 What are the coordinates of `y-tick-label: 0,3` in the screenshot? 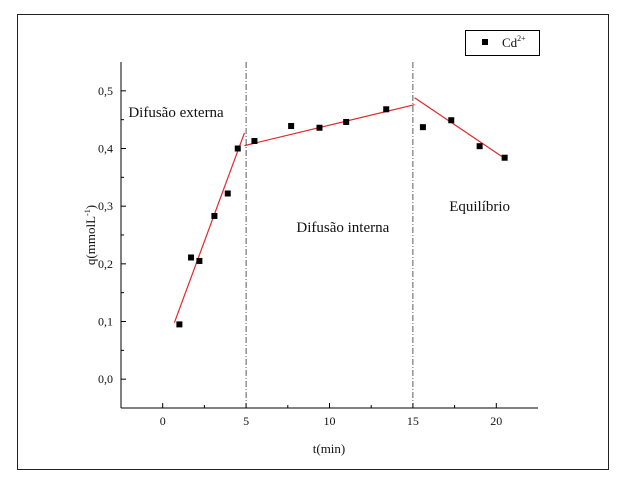 It's located at (105, 206).